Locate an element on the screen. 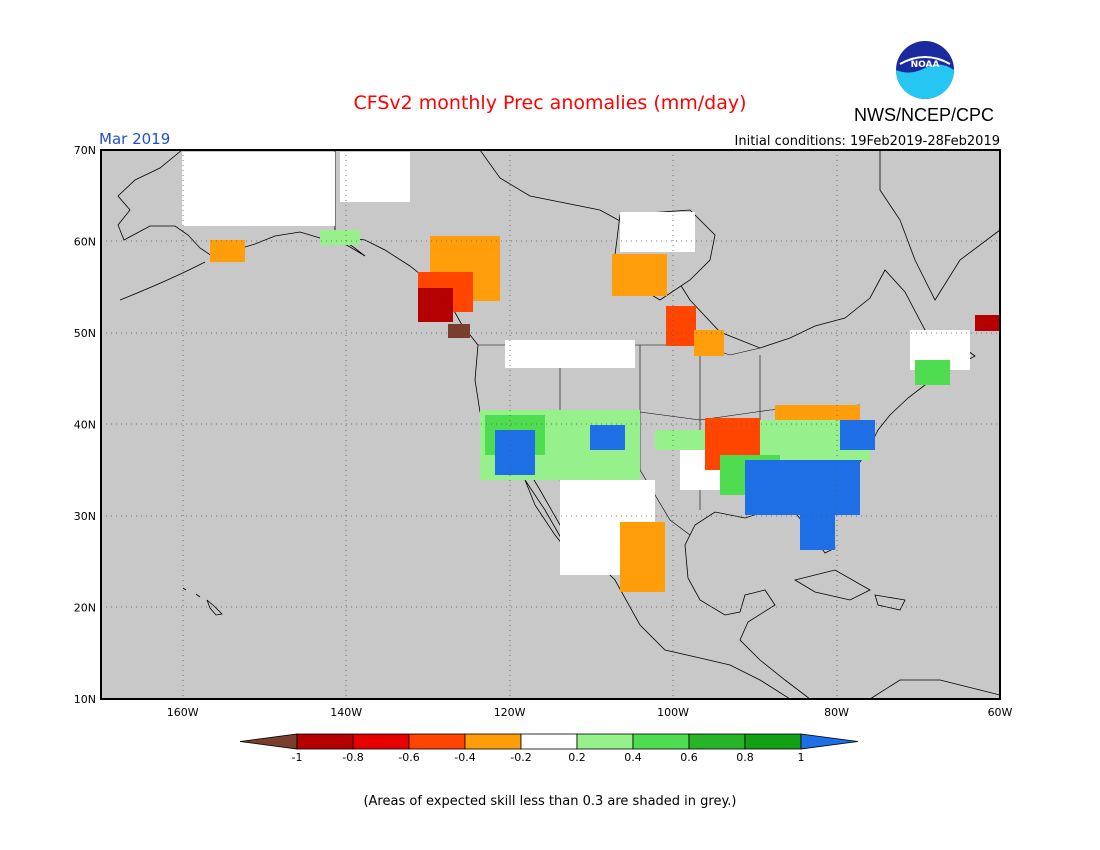 The height and width of the screenshot is (850, 1100). legend-tick-label: -0.6 is located at coordinates (408, 757).